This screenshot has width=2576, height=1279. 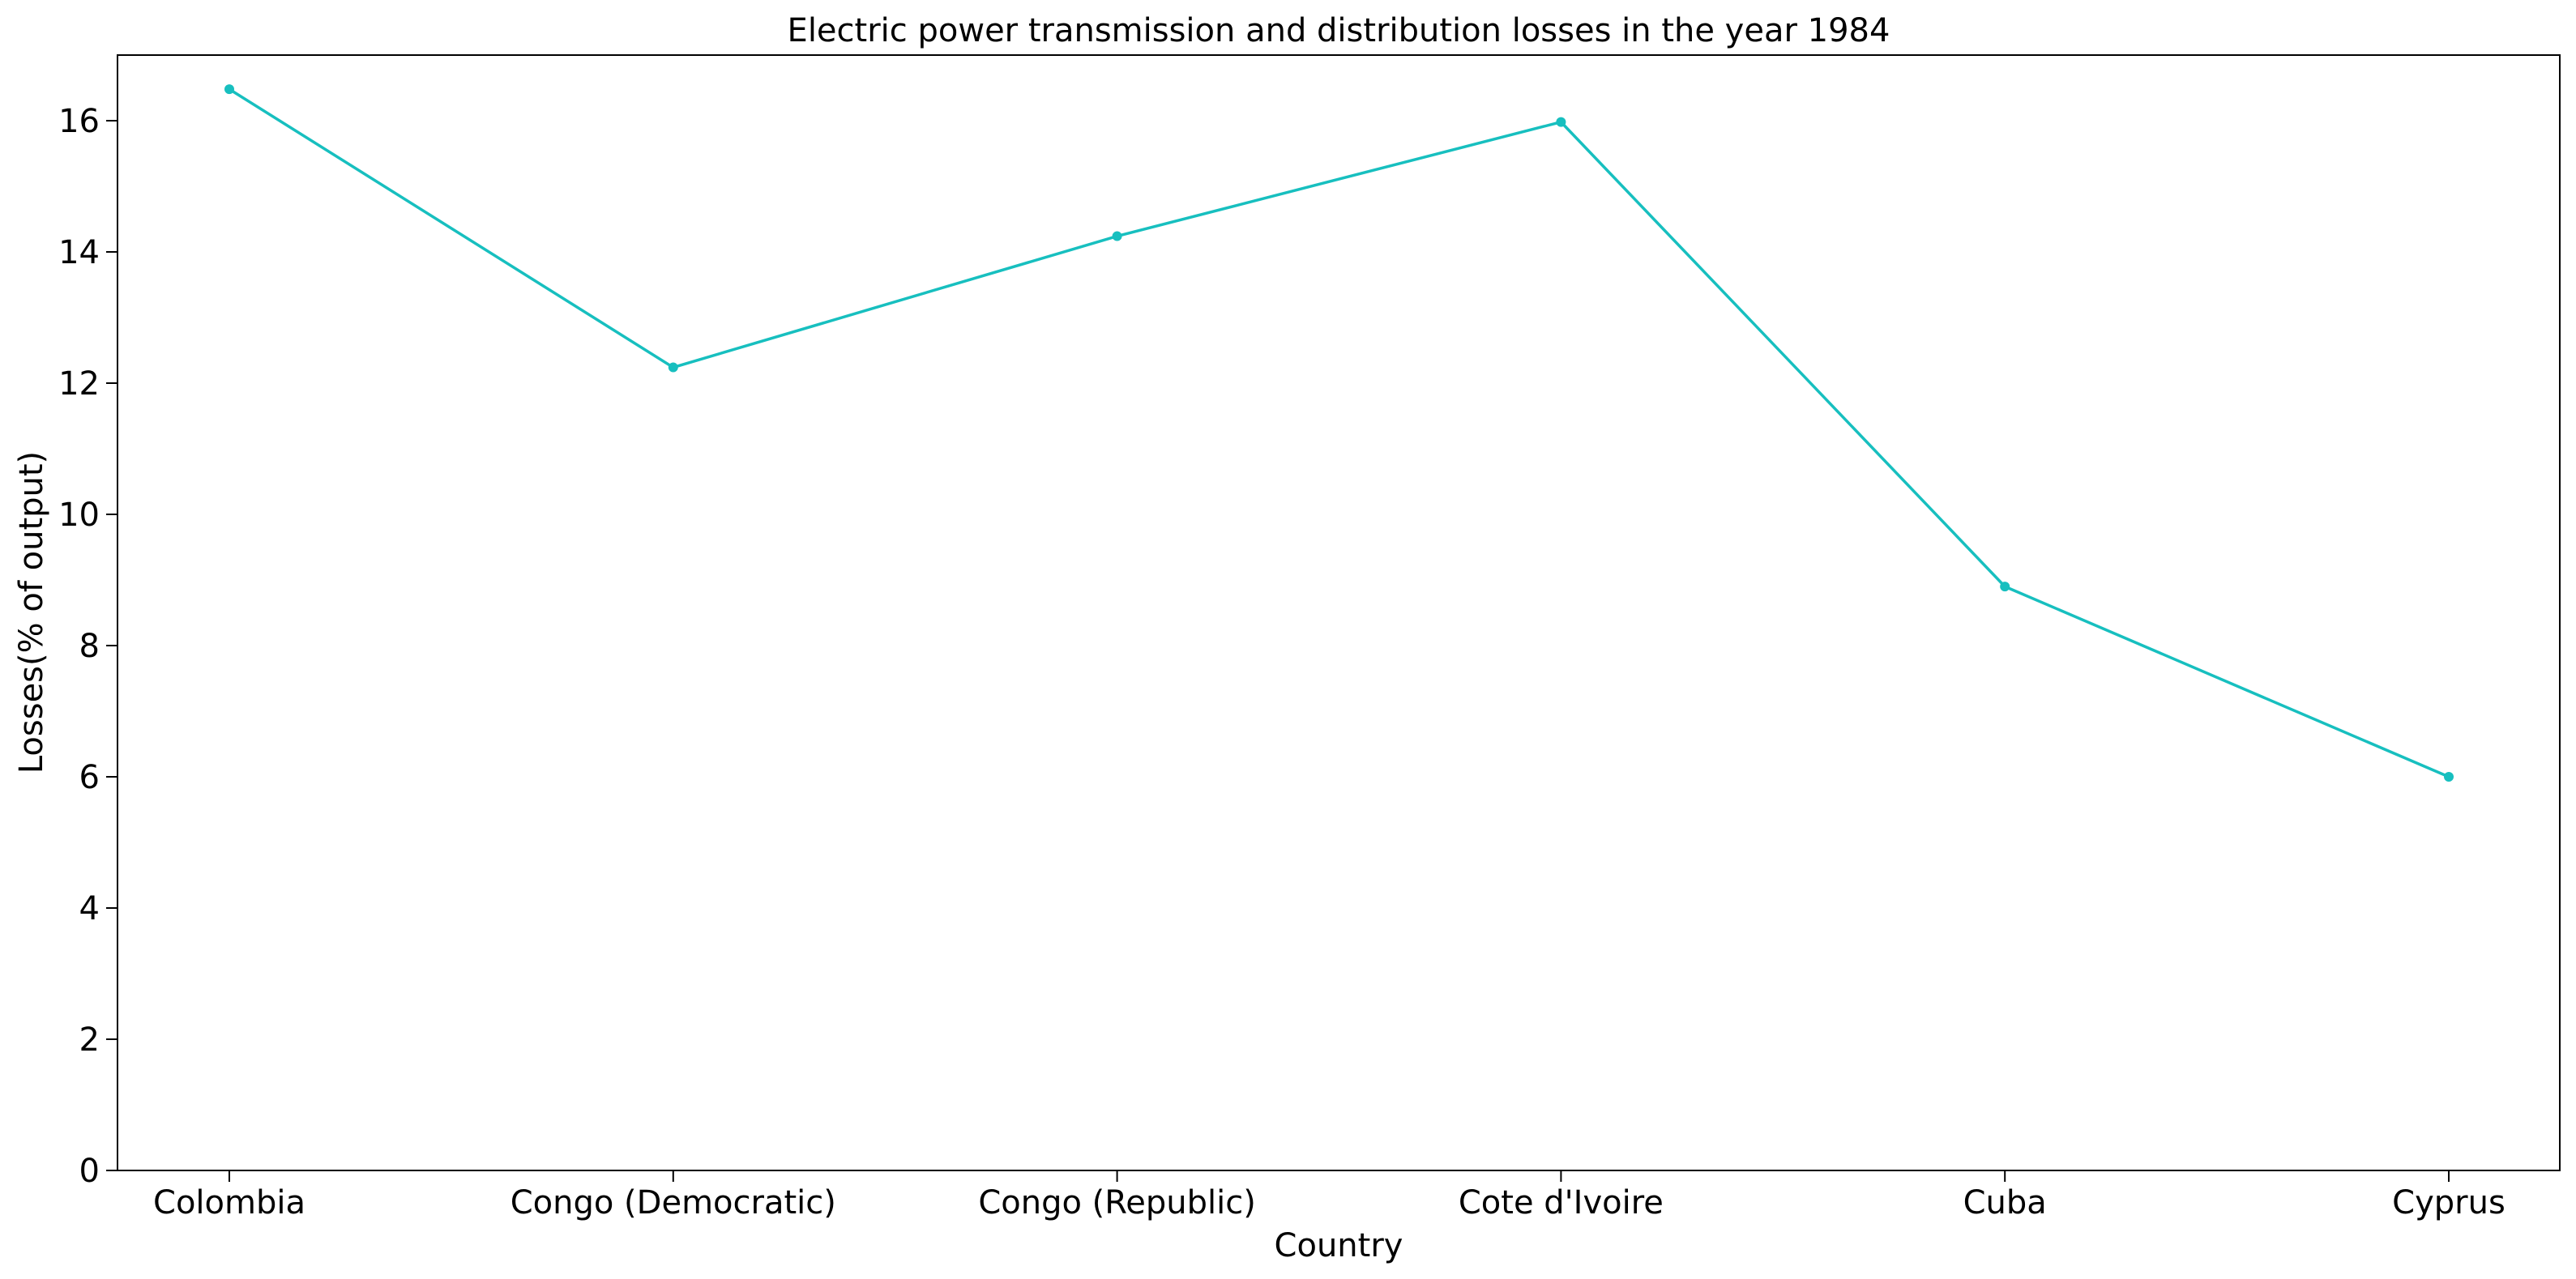 I want to click on x-axis-label: Country, so click(x=1339, y=1245).